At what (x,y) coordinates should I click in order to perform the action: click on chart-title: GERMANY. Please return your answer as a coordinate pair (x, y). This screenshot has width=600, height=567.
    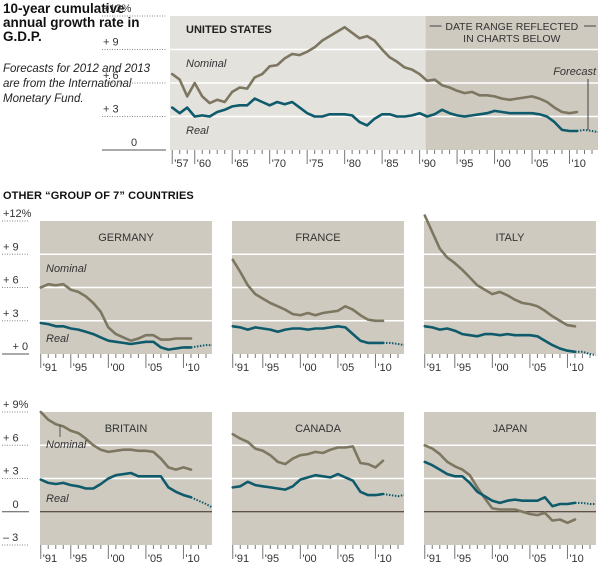
    Looking at the image, I should click on (126, 238).